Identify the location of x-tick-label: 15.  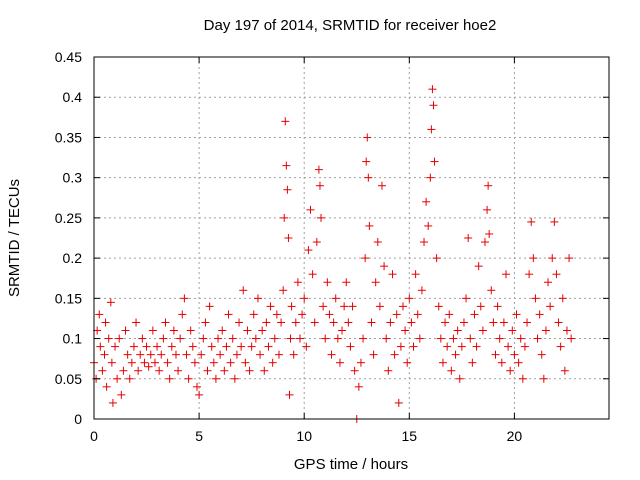
(410, 436).